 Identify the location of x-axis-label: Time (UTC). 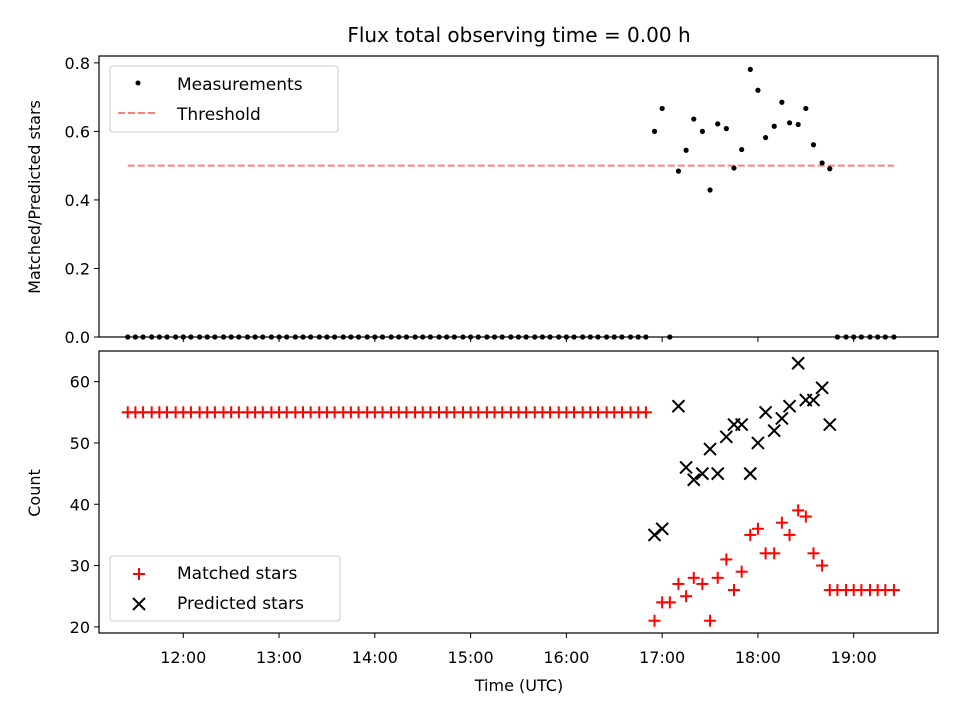
(518, 685).